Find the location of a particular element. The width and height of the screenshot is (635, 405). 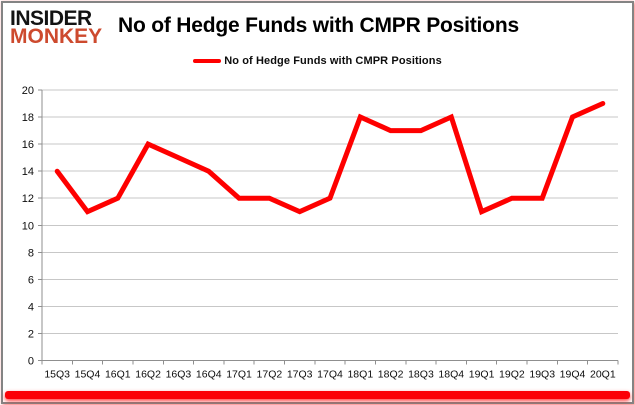

svg-text: 16Q2 is located at coordinates (148, 375).